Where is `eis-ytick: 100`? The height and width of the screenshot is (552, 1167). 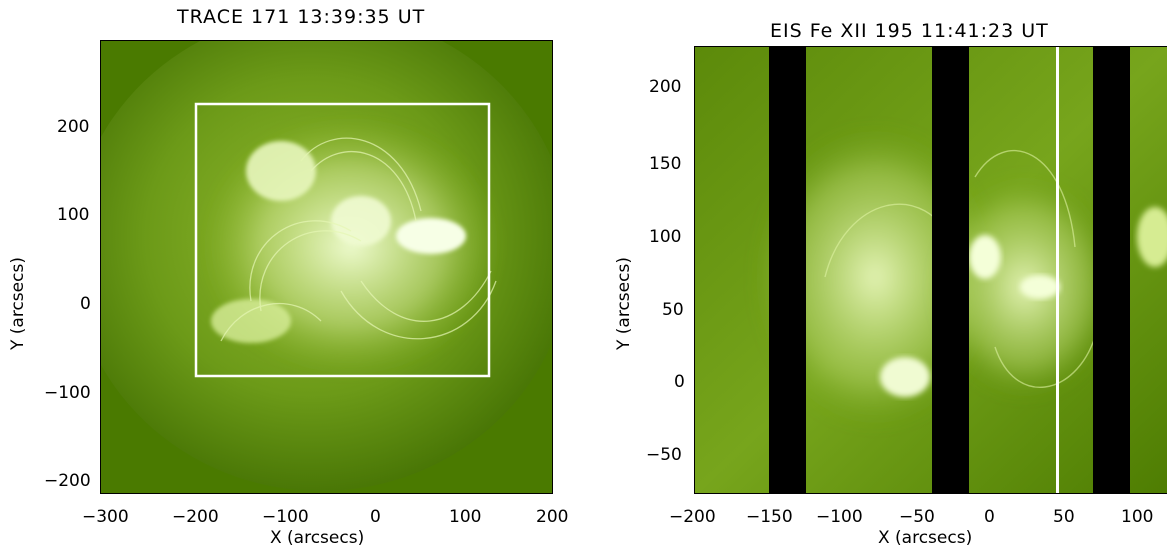 eis-ytick: 100 is located at coordinates (665, 237).